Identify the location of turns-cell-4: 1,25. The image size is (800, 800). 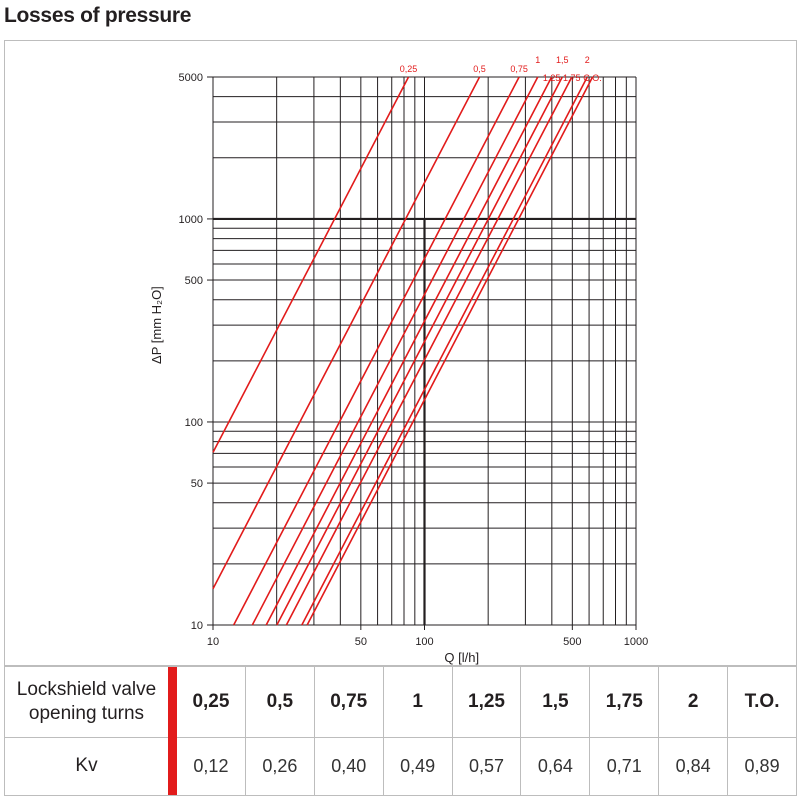
(486, 702).